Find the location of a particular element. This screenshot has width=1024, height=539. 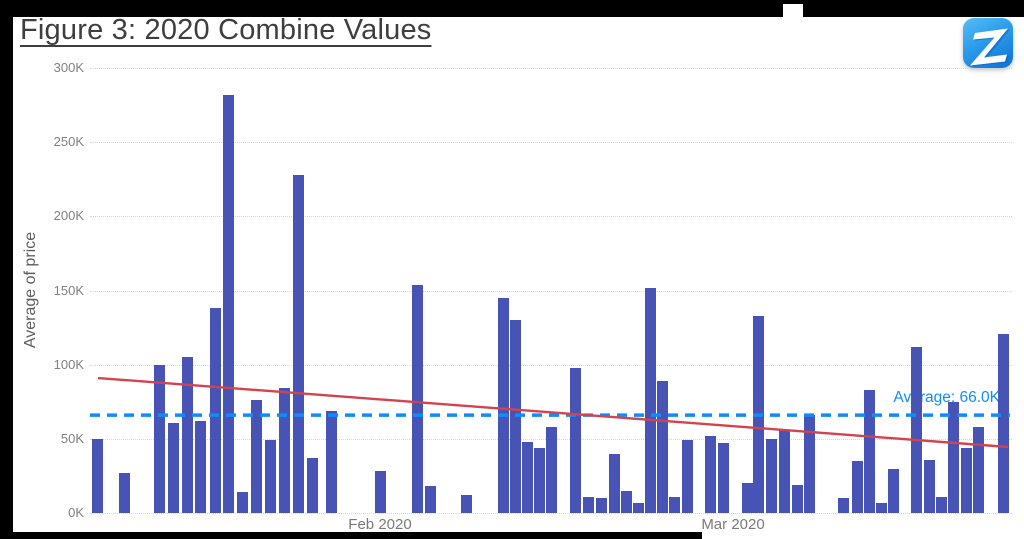

y-tick-label: 200K is located at coordinates (68, 216).